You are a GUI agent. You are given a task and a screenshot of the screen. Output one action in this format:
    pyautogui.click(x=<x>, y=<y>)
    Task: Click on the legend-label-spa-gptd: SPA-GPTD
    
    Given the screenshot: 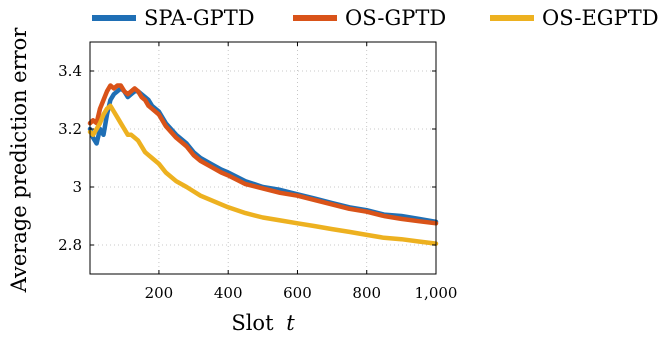 What is the action you would take?
    pyautogui.click(x=199, y=18)
    